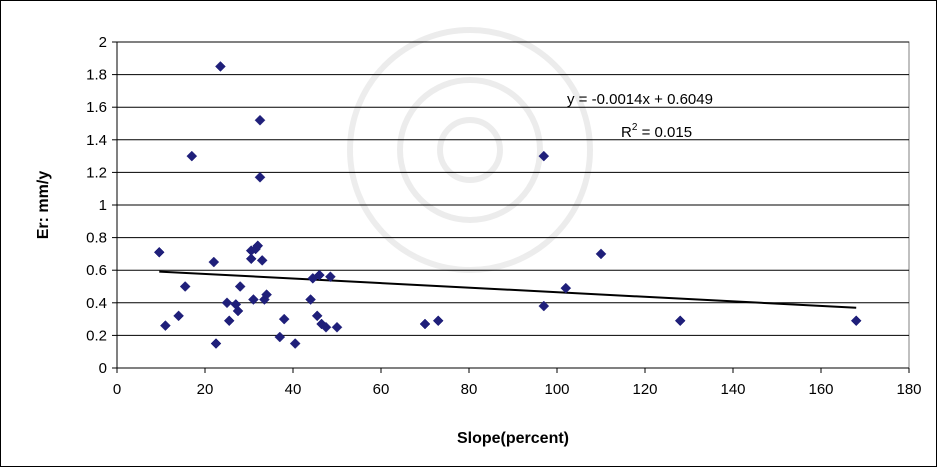 The height and width of the screenshot is (468, 938). Describe the element at coordinates (43, 205) in the screenshot. I see `y-axis-title: Er: mm/y` at that location.